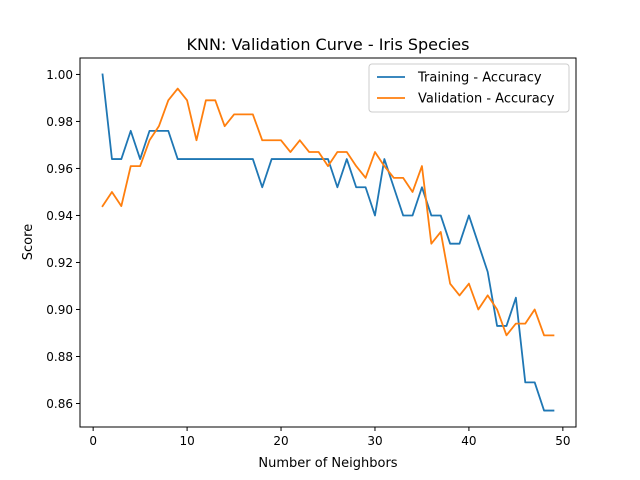 Image resolution: width=640 pixels, height=480 pixels. What do you see at coordinates (59, 357) in the screenshot?
I see `y-tick-label: 0.88` at bounding box center [59, 357].